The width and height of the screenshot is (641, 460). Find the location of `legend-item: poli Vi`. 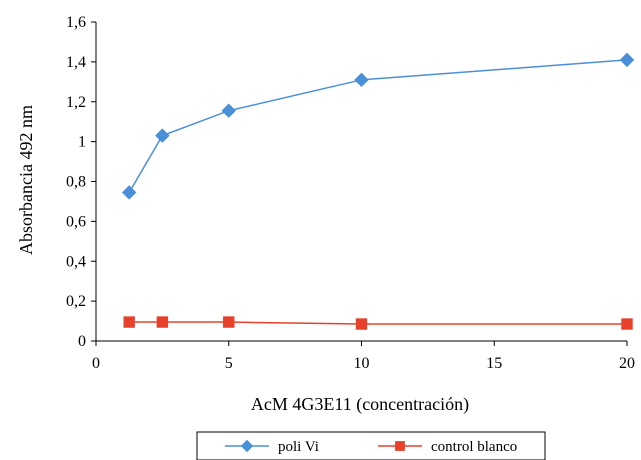

legend-item: poli Vi is located at coordinates (272, 447).